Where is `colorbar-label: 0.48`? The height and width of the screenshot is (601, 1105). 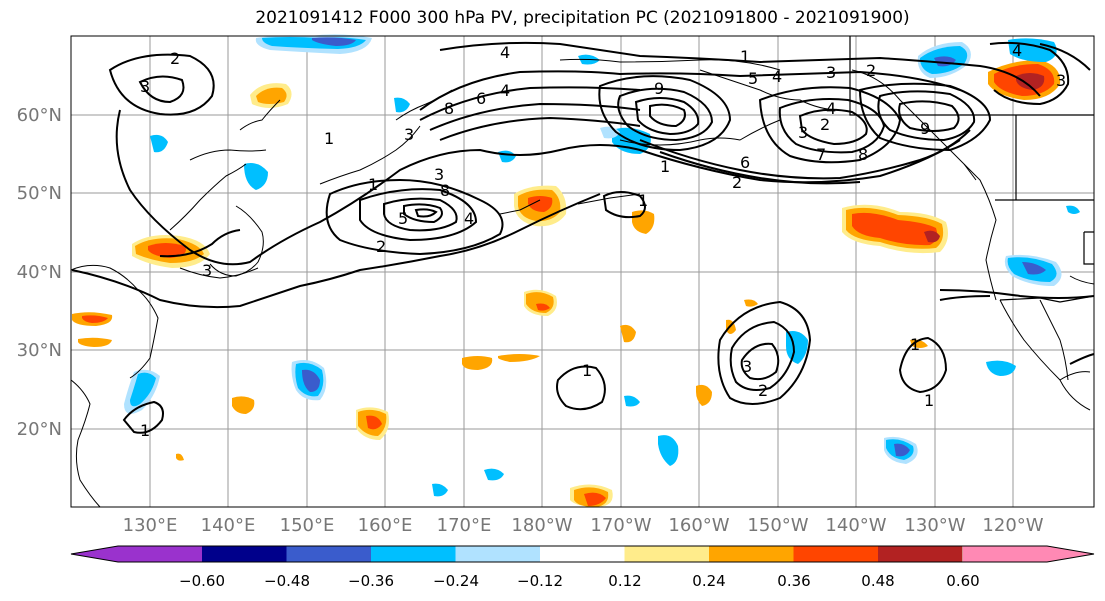
colorbar-label: 0.48 is located at coordinates (877, 581).